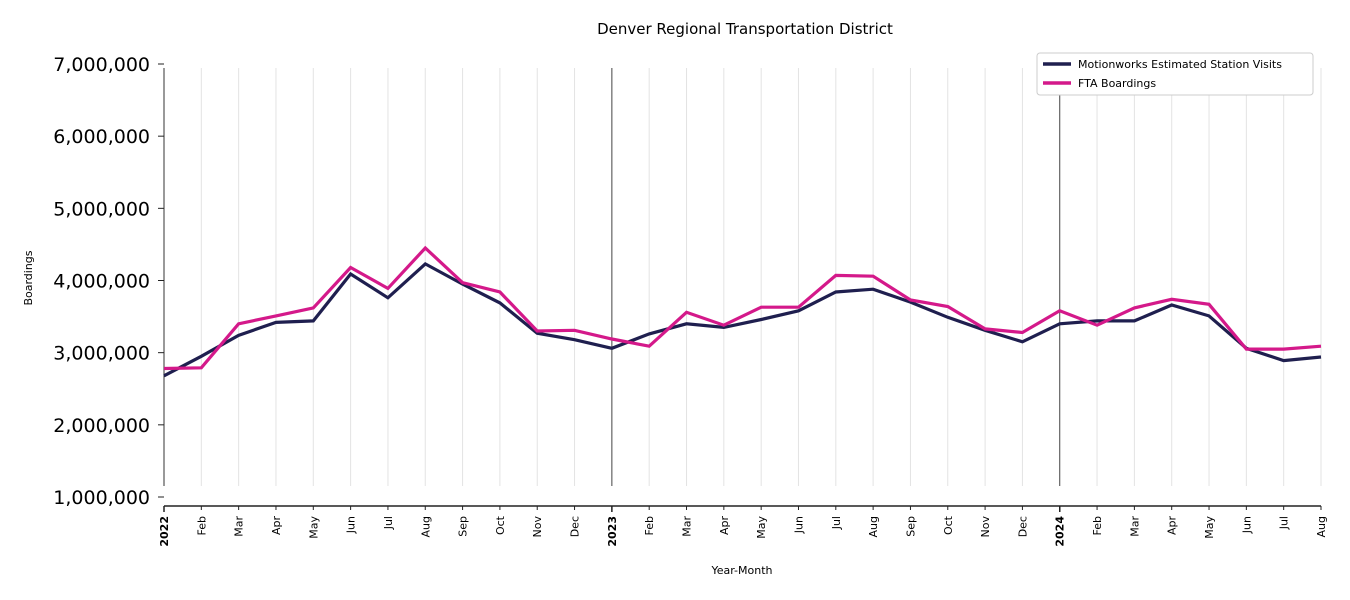 The width and height of the screenshot is (1350, 600). Describe the element at coordinates (745, 29) in the screenshot. I see `chart-title: Denver Regional Transportation District` at that location.